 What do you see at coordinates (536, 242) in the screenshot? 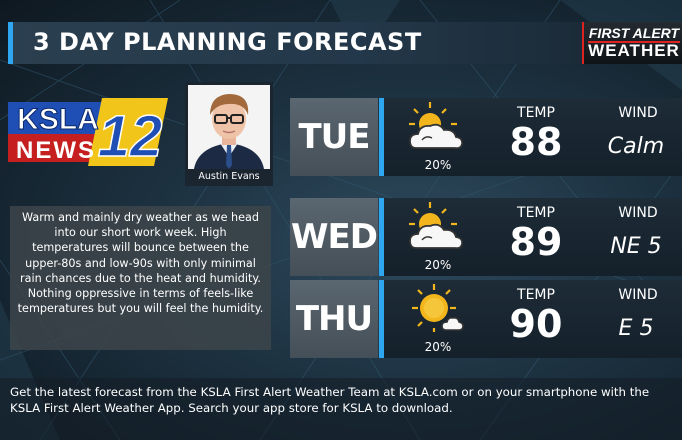
I see `temp-value: 89` at bounding box center [536, 242].